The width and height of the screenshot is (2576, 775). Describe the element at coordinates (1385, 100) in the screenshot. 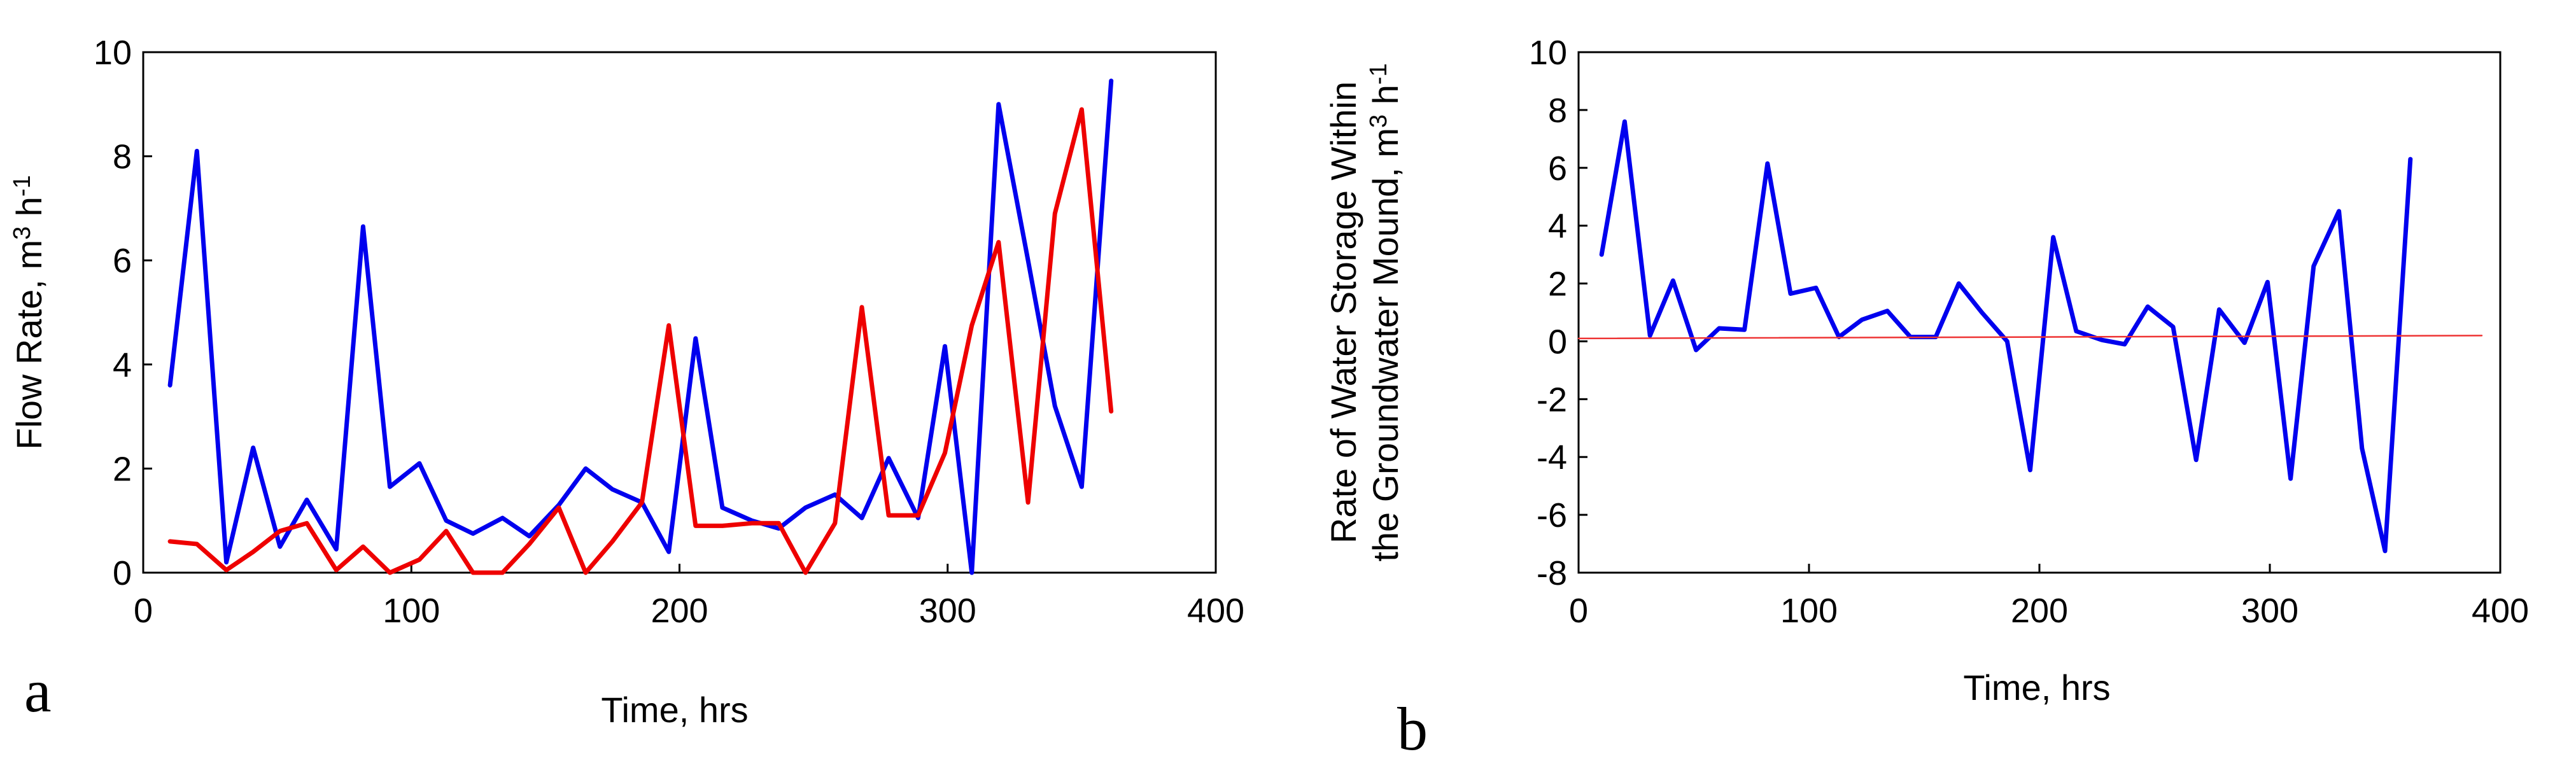

I see `y-axis-title-b-mid: h` at that location.